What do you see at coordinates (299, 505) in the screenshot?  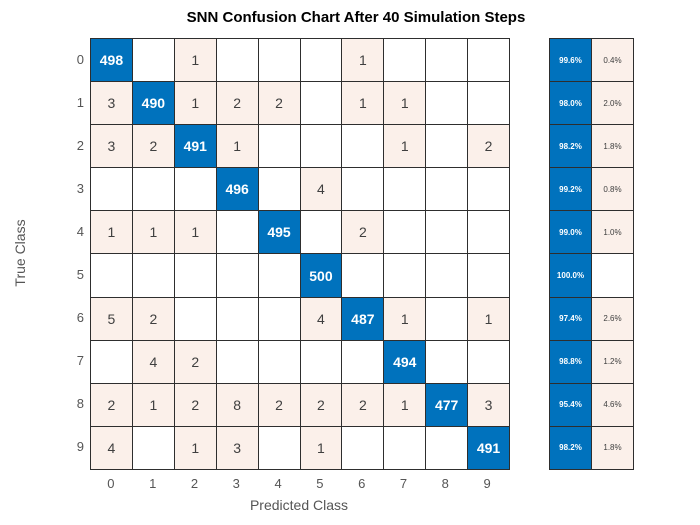 I see `x-axis-label: Predicted Class` at bounding box center [299, 505].